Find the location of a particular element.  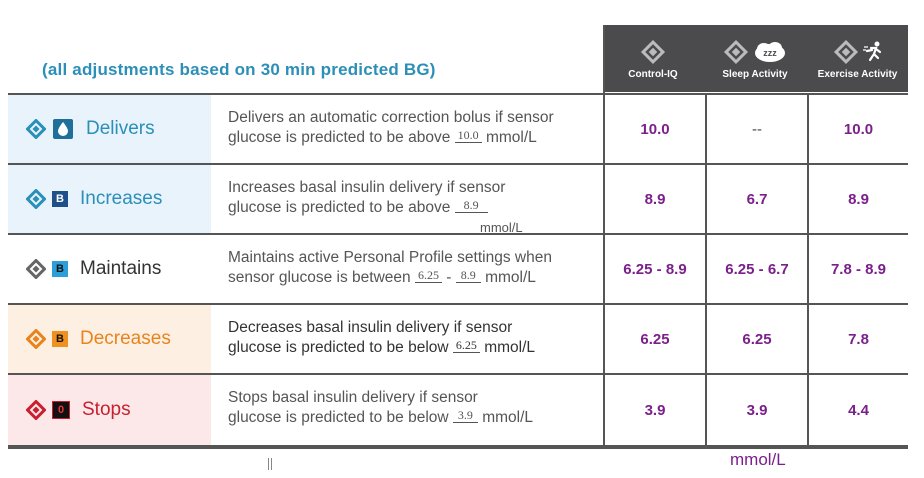

threshold-value: 3.9 is located at coordinates (465, 415).